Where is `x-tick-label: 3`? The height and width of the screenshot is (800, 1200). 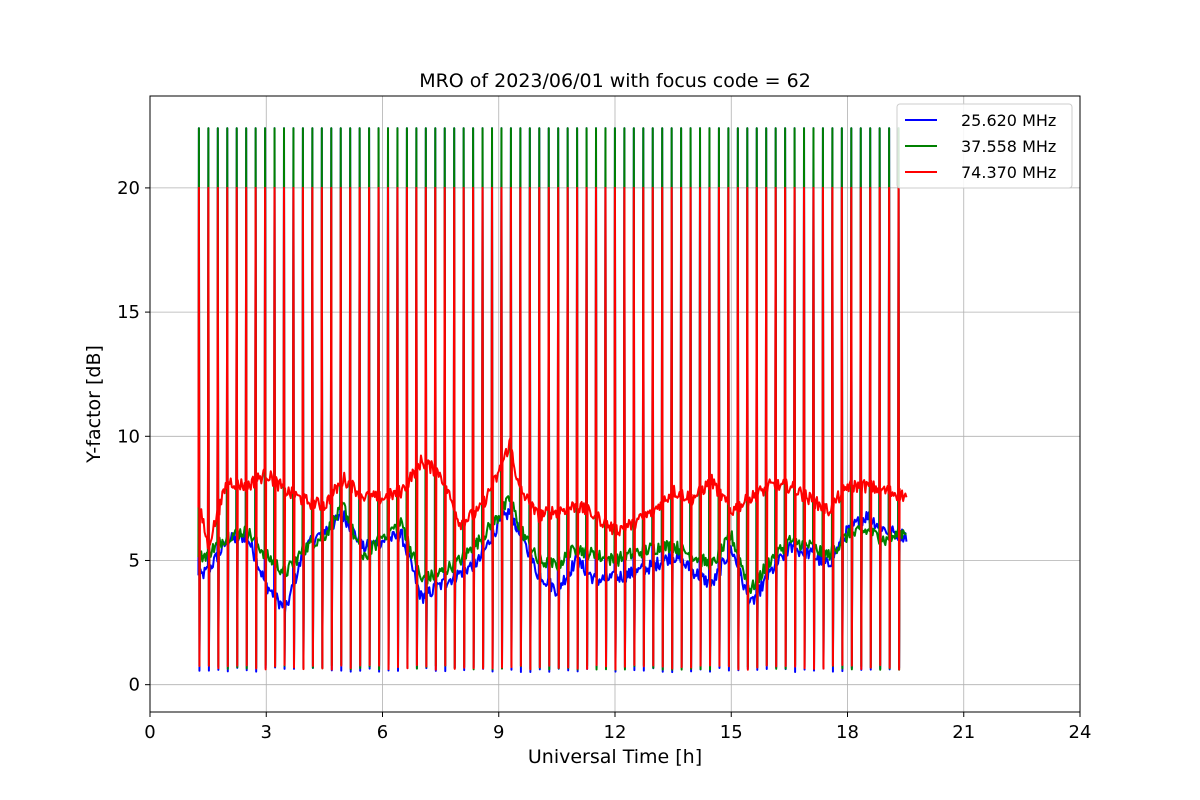
x-tick-label: 3 is located at coordinates (266, 732).